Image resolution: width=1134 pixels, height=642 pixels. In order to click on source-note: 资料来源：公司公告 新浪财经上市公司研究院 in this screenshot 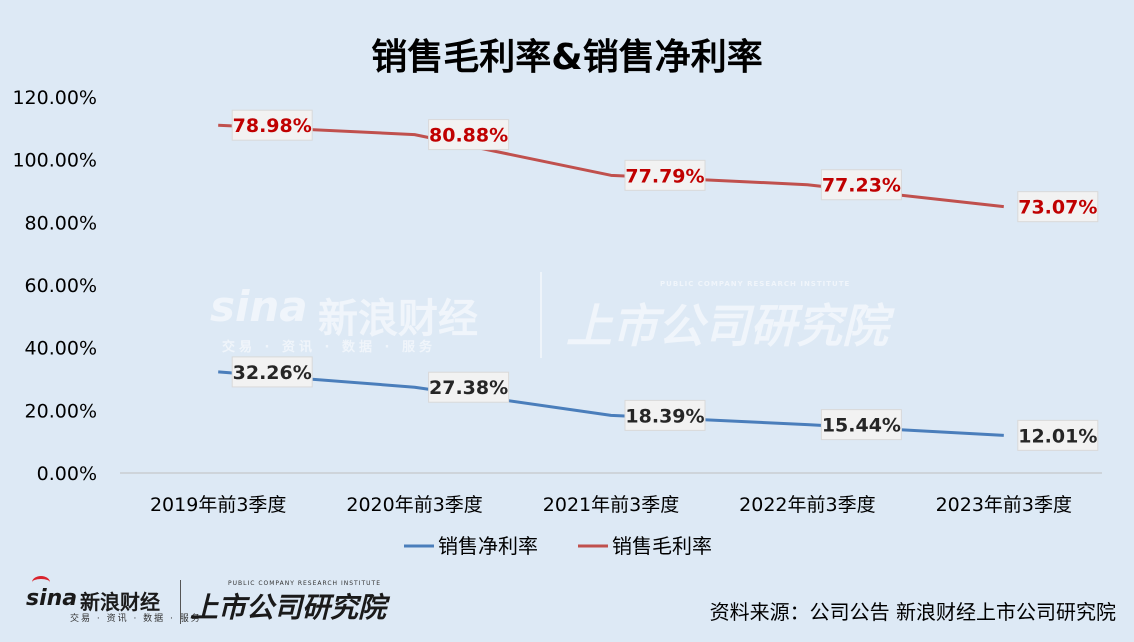, I will do `click(912, 612)`.